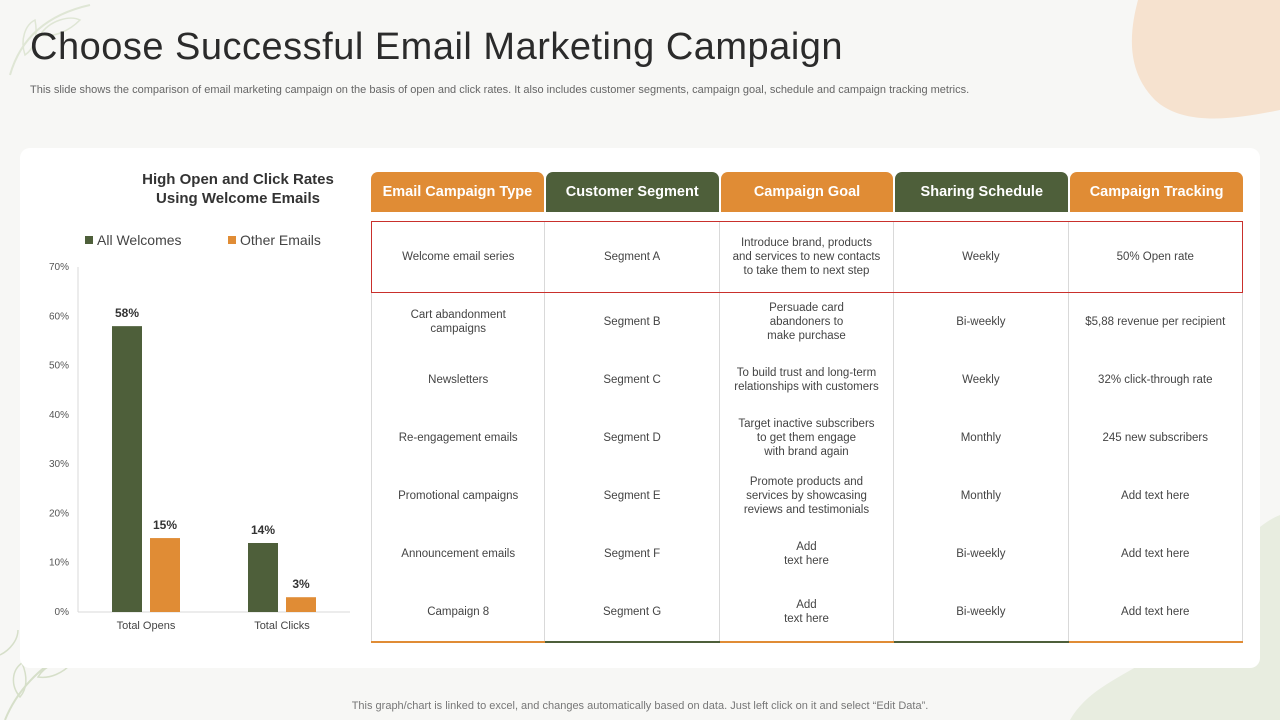 This screenshot has height=720, width=1280. Describe the element at coordinates (139, 240) in the screenshot. I see `legend-label: All Welcomes` at that location.